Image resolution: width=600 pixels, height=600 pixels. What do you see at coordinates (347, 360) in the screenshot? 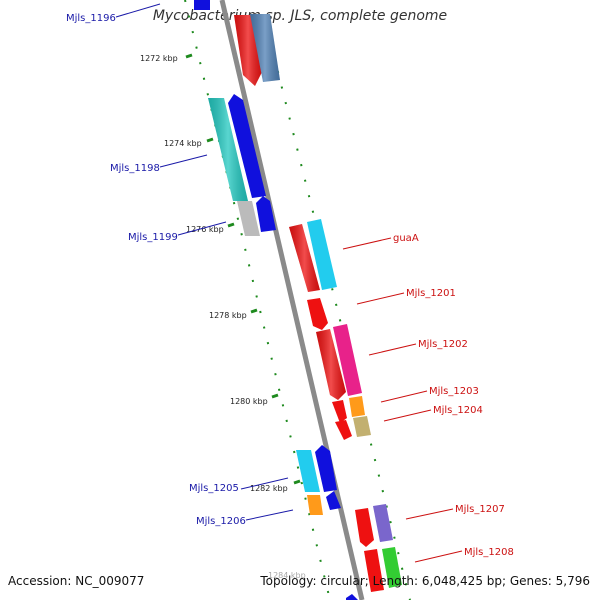
I see `gene-arrow-1202-pink` at bounding box center [347, 360].